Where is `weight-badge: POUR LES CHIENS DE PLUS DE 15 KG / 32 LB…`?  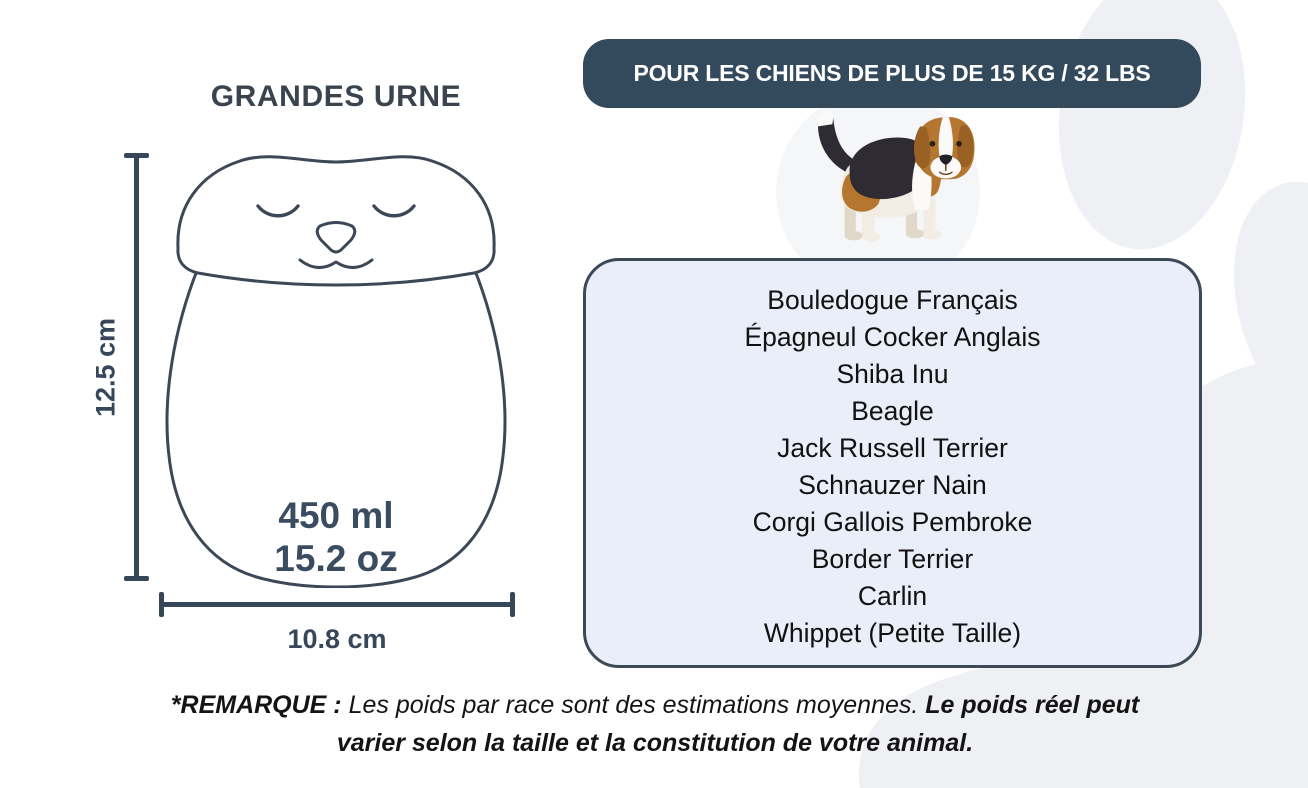
weight-badge: POUR LES CHIENS DE PLUS DE 15 KG / 32 LB… is located at coordinates (892, 73).